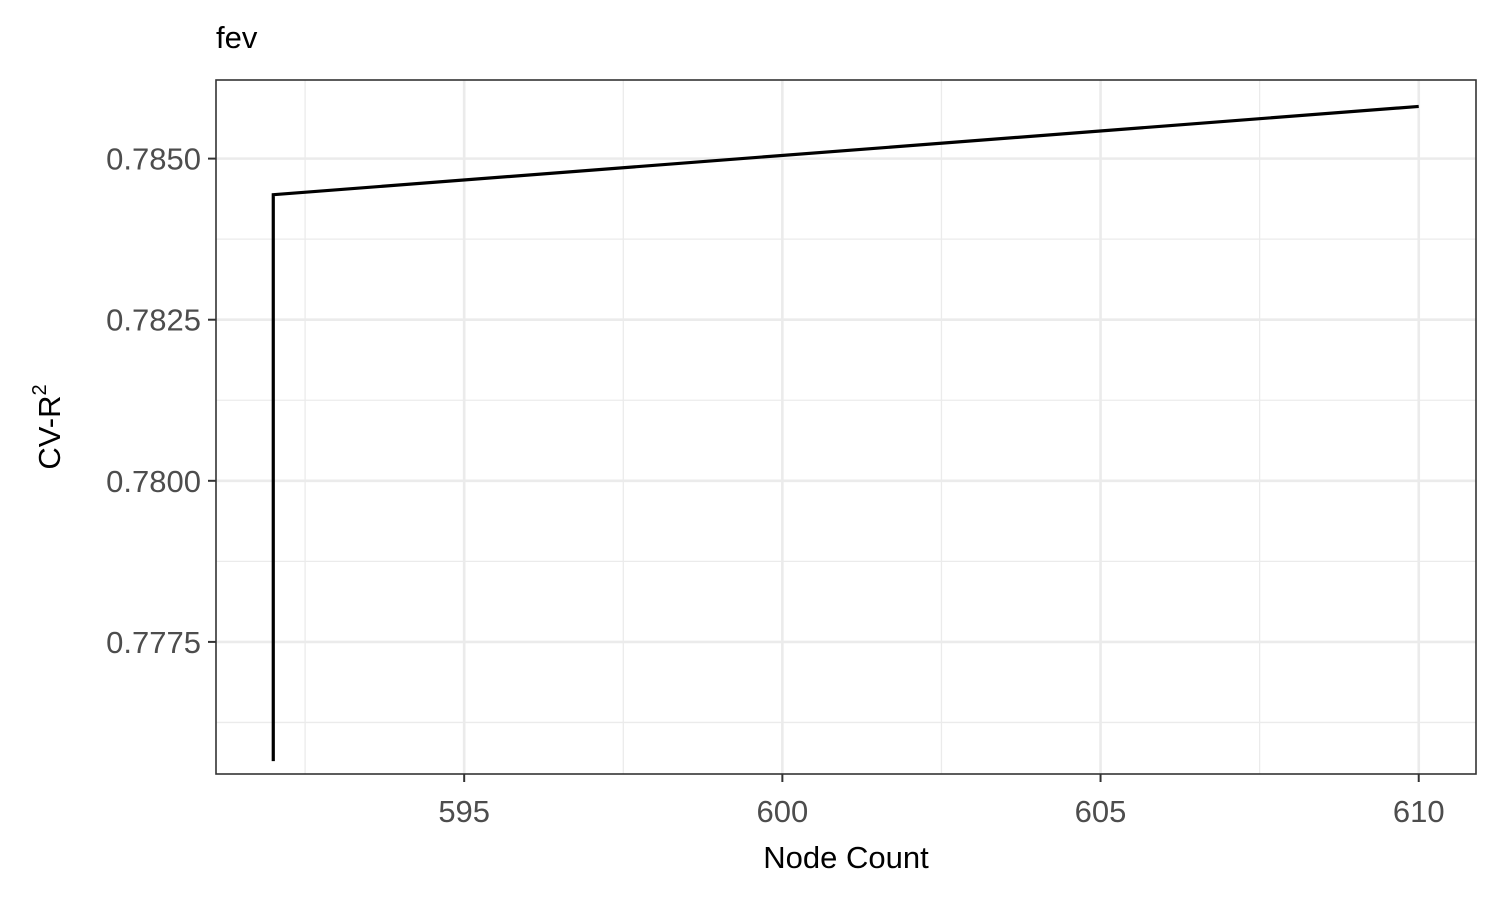 This screenshot has height=900, width=1500. I want to click on x-tick-label: 610, so click(1419, 811).